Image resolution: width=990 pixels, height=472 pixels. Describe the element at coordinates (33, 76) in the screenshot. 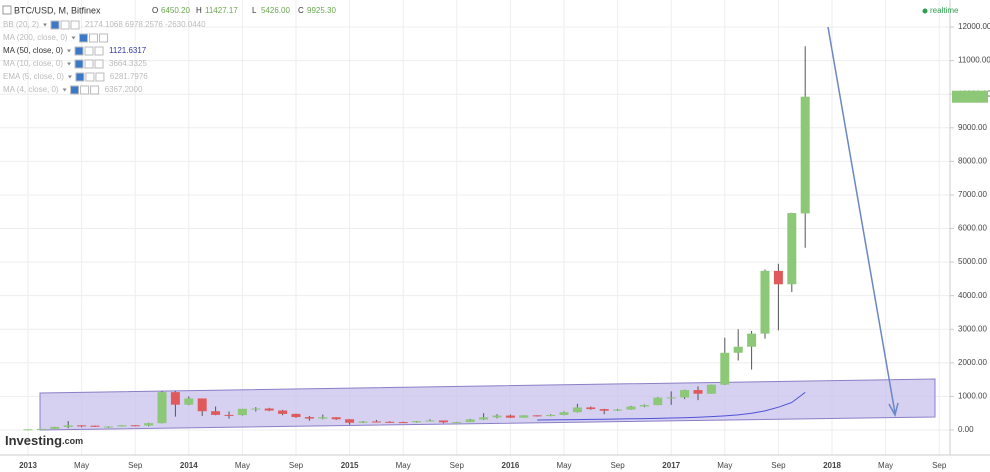

I see `indicator-name: EMA (5, close, 0)` at that location.